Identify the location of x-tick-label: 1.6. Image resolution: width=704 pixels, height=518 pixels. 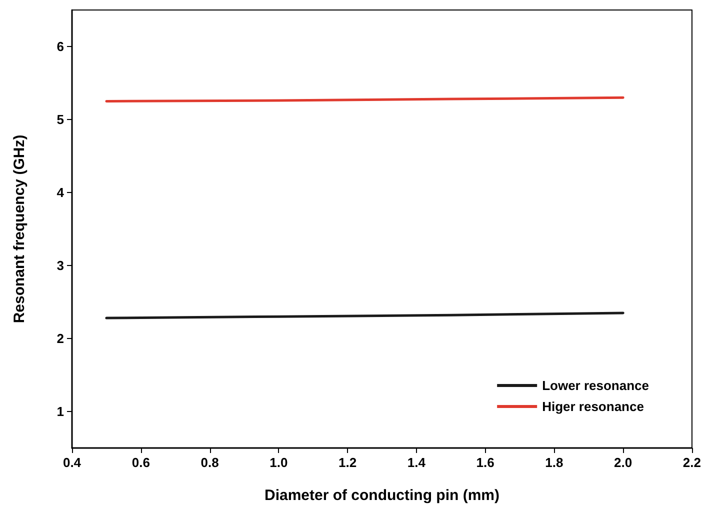
(485, 462).